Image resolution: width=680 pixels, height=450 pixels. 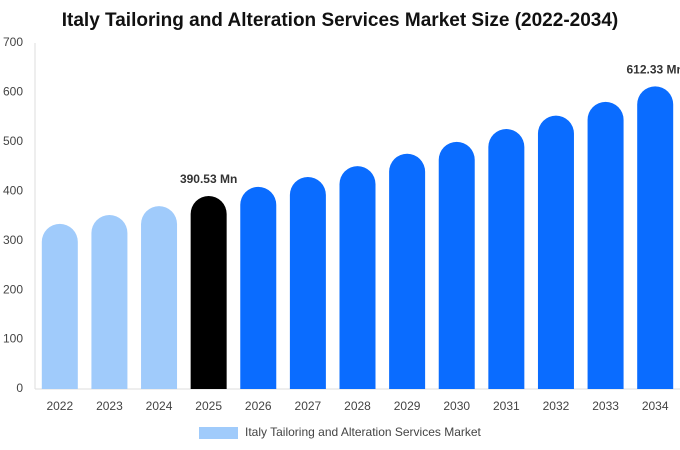 I want to click on x-tick-label: 2029, so click(x=407, y=406).